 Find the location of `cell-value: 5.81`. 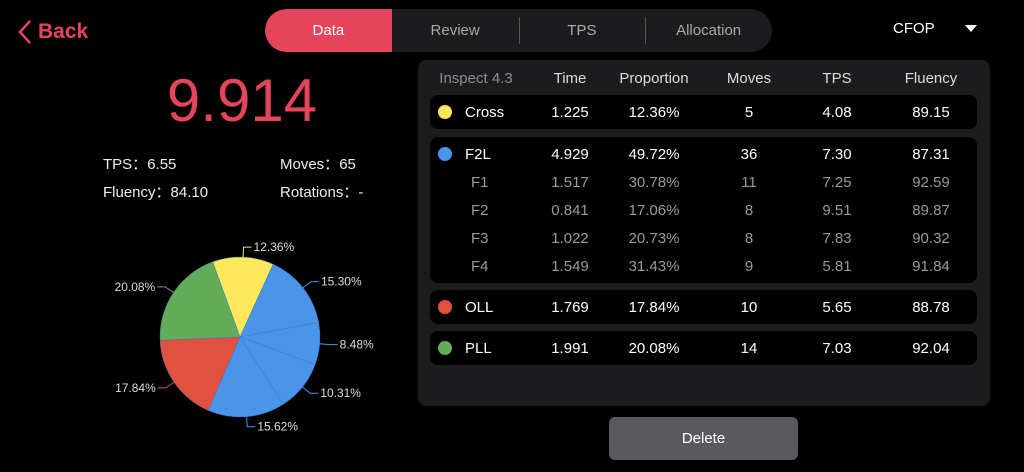

cell-value: 5.81 is located at coordinates (837, 266).